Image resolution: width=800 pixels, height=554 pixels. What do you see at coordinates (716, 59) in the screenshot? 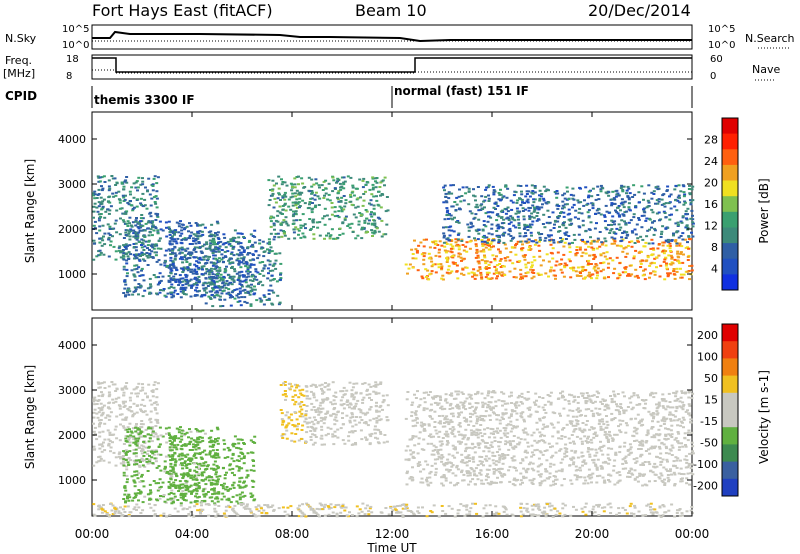
I see `nave-tick-top: 60` at bounding box center [716, 59].